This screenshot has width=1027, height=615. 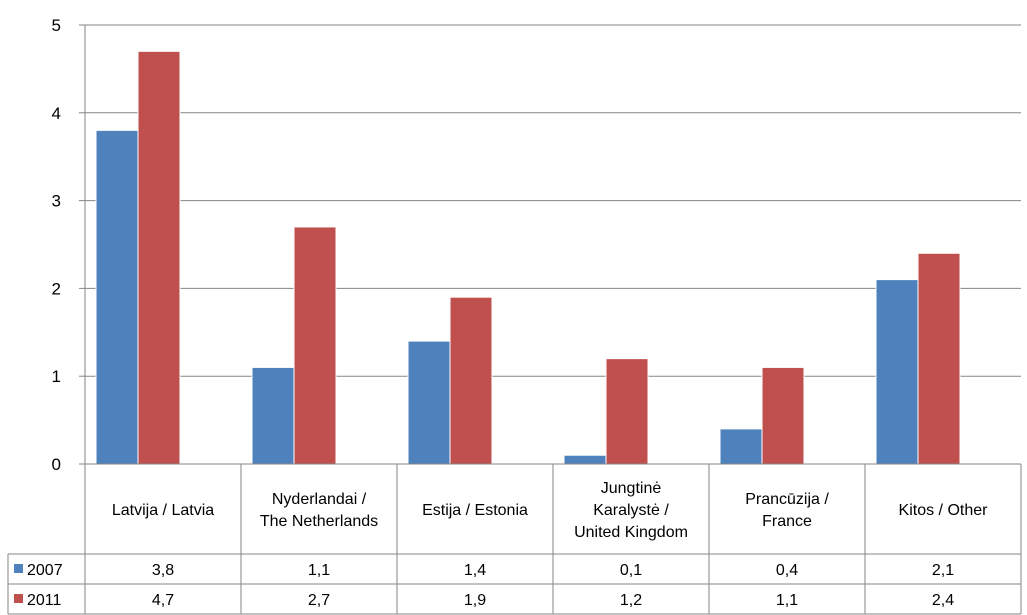 What do you see at coordinates (475, 600) in the screenshot?
I see `data-table-value: 1,9` at bounding box center [475, 600].